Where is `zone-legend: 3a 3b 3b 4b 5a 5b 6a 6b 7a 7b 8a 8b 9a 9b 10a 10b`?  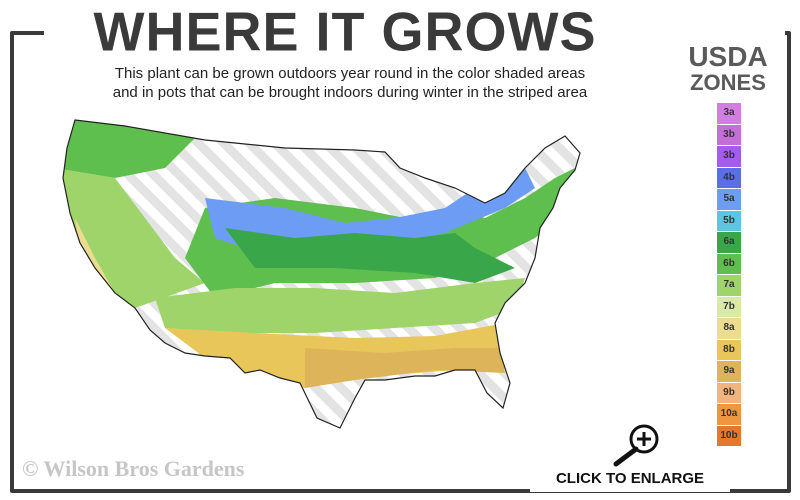 zone-legend: 3a 3b 3b 4b 5a 5b 6a 6b 7a 7b 8a 8b 9a 9b 10a 10b is located at coordinates (729, 275).